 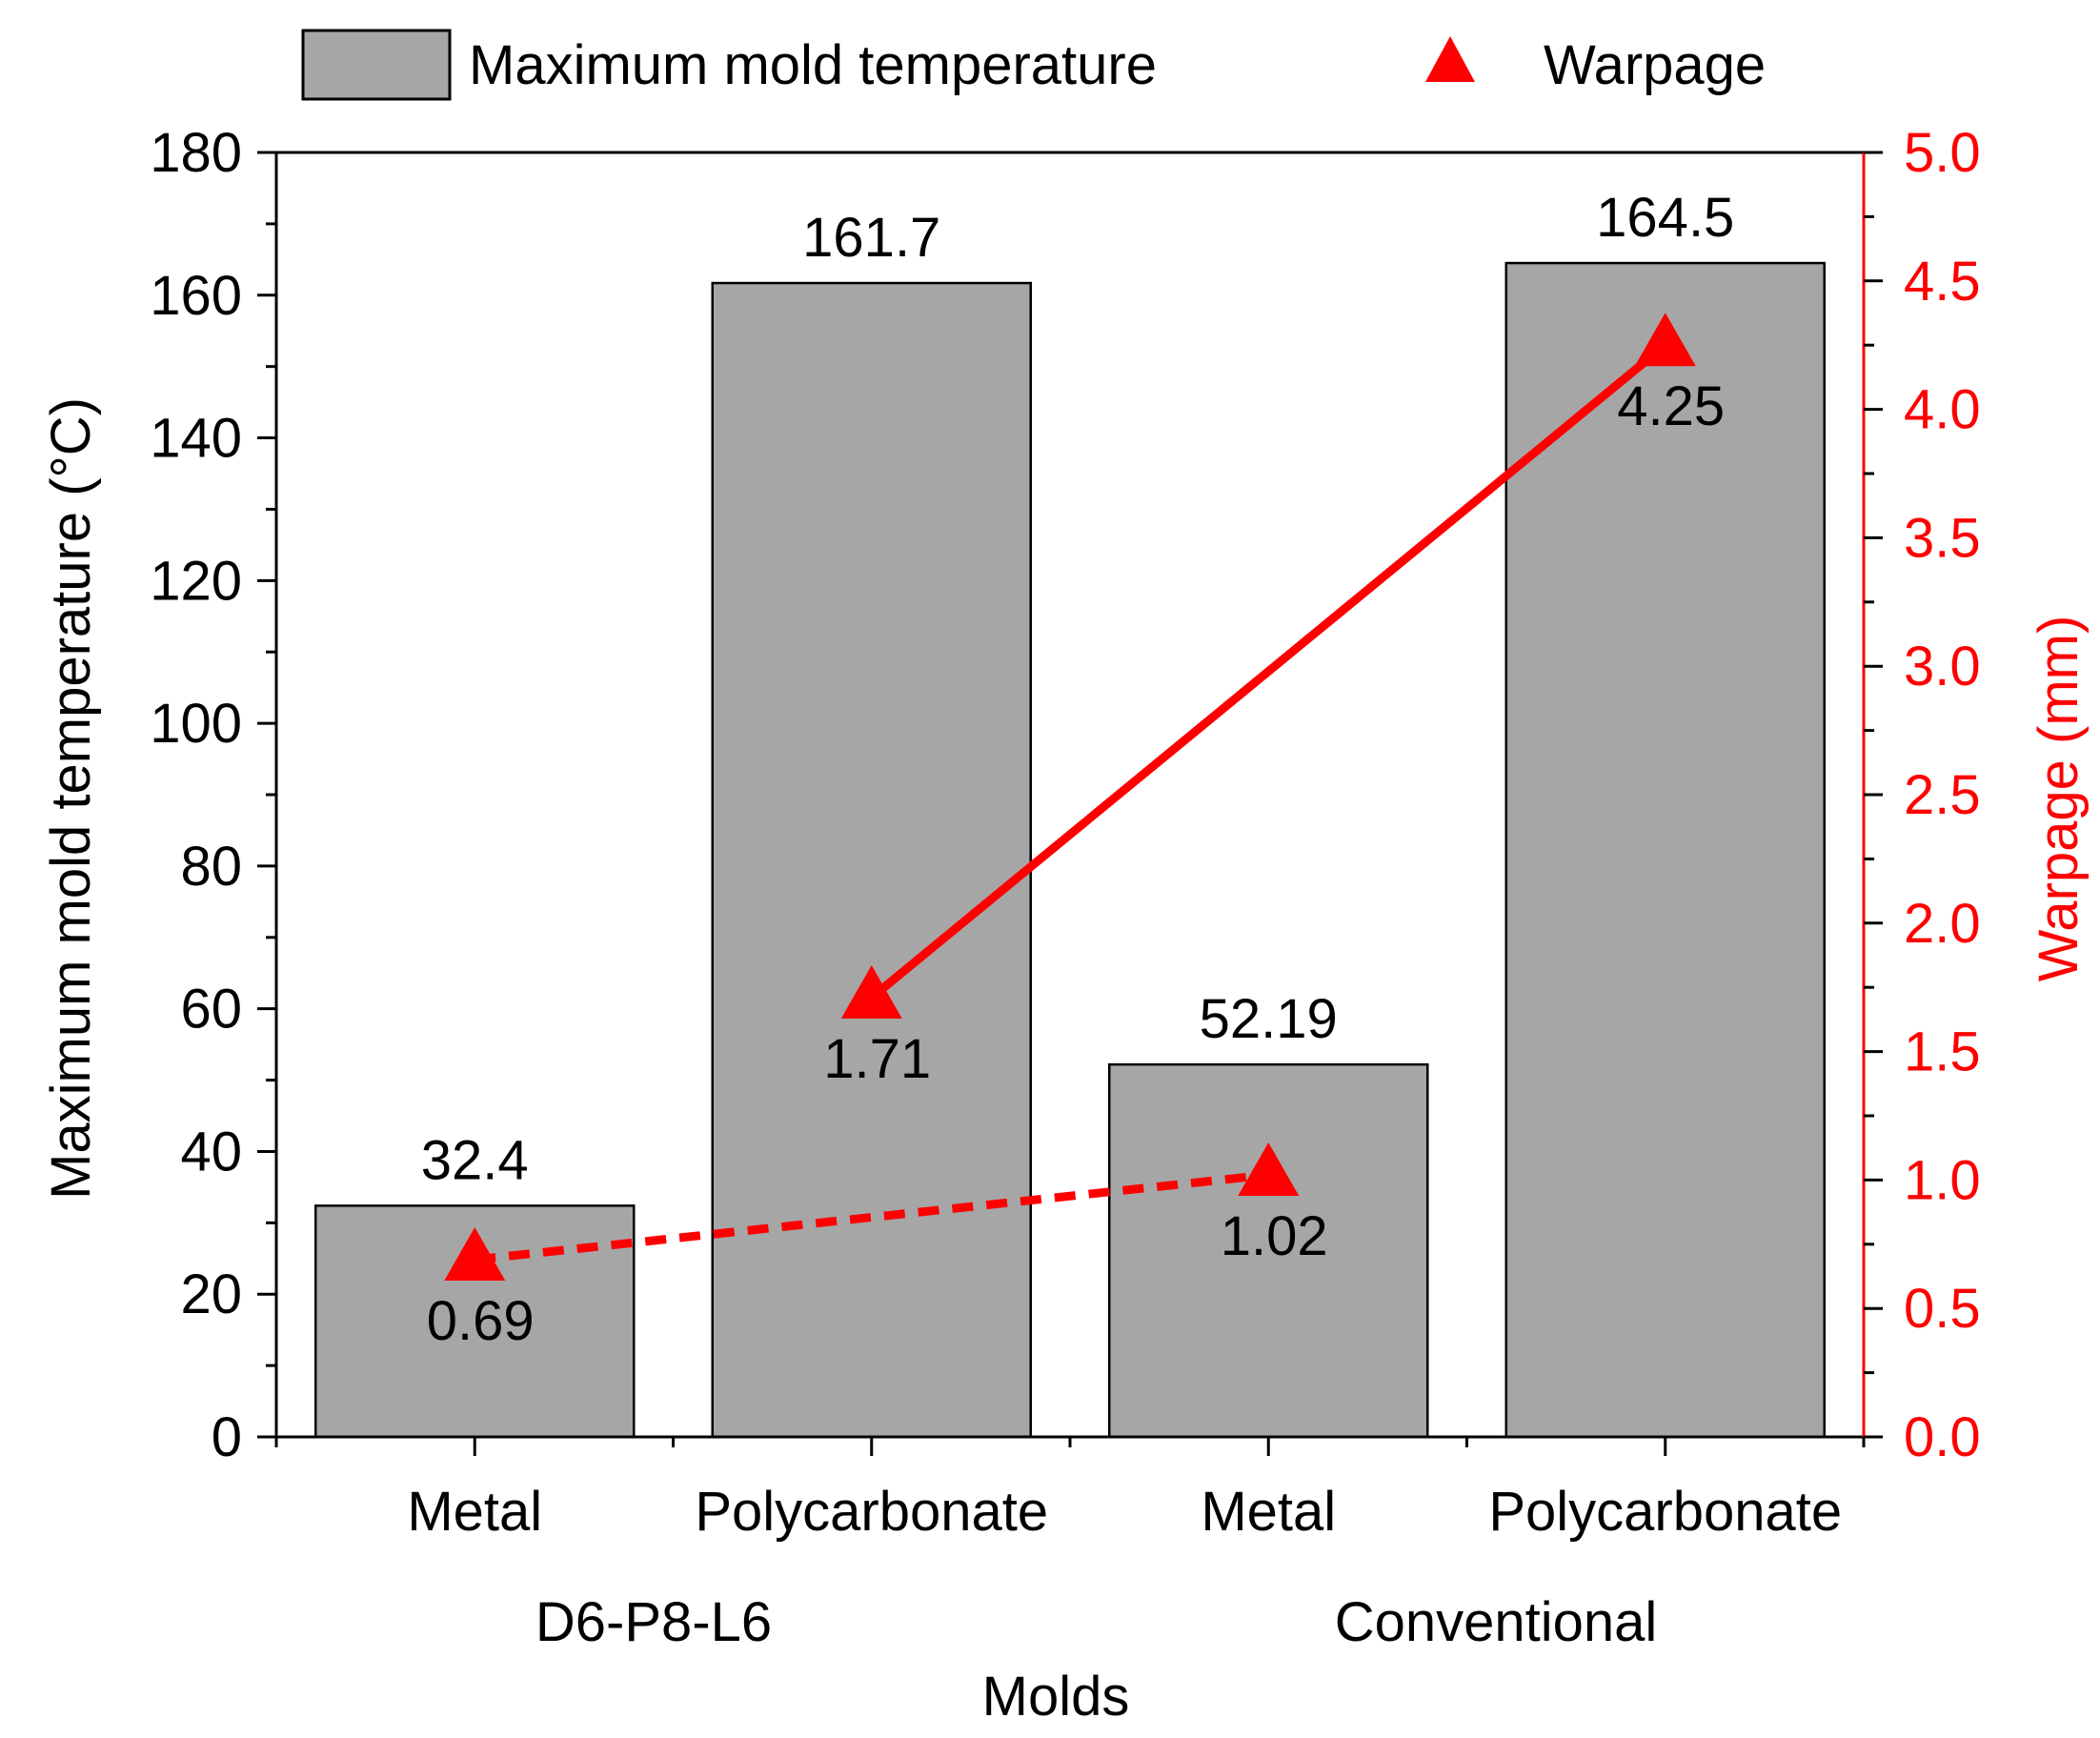 I want to click on warpage-value-label-4: 4.25, so click(x=1671, y=406).